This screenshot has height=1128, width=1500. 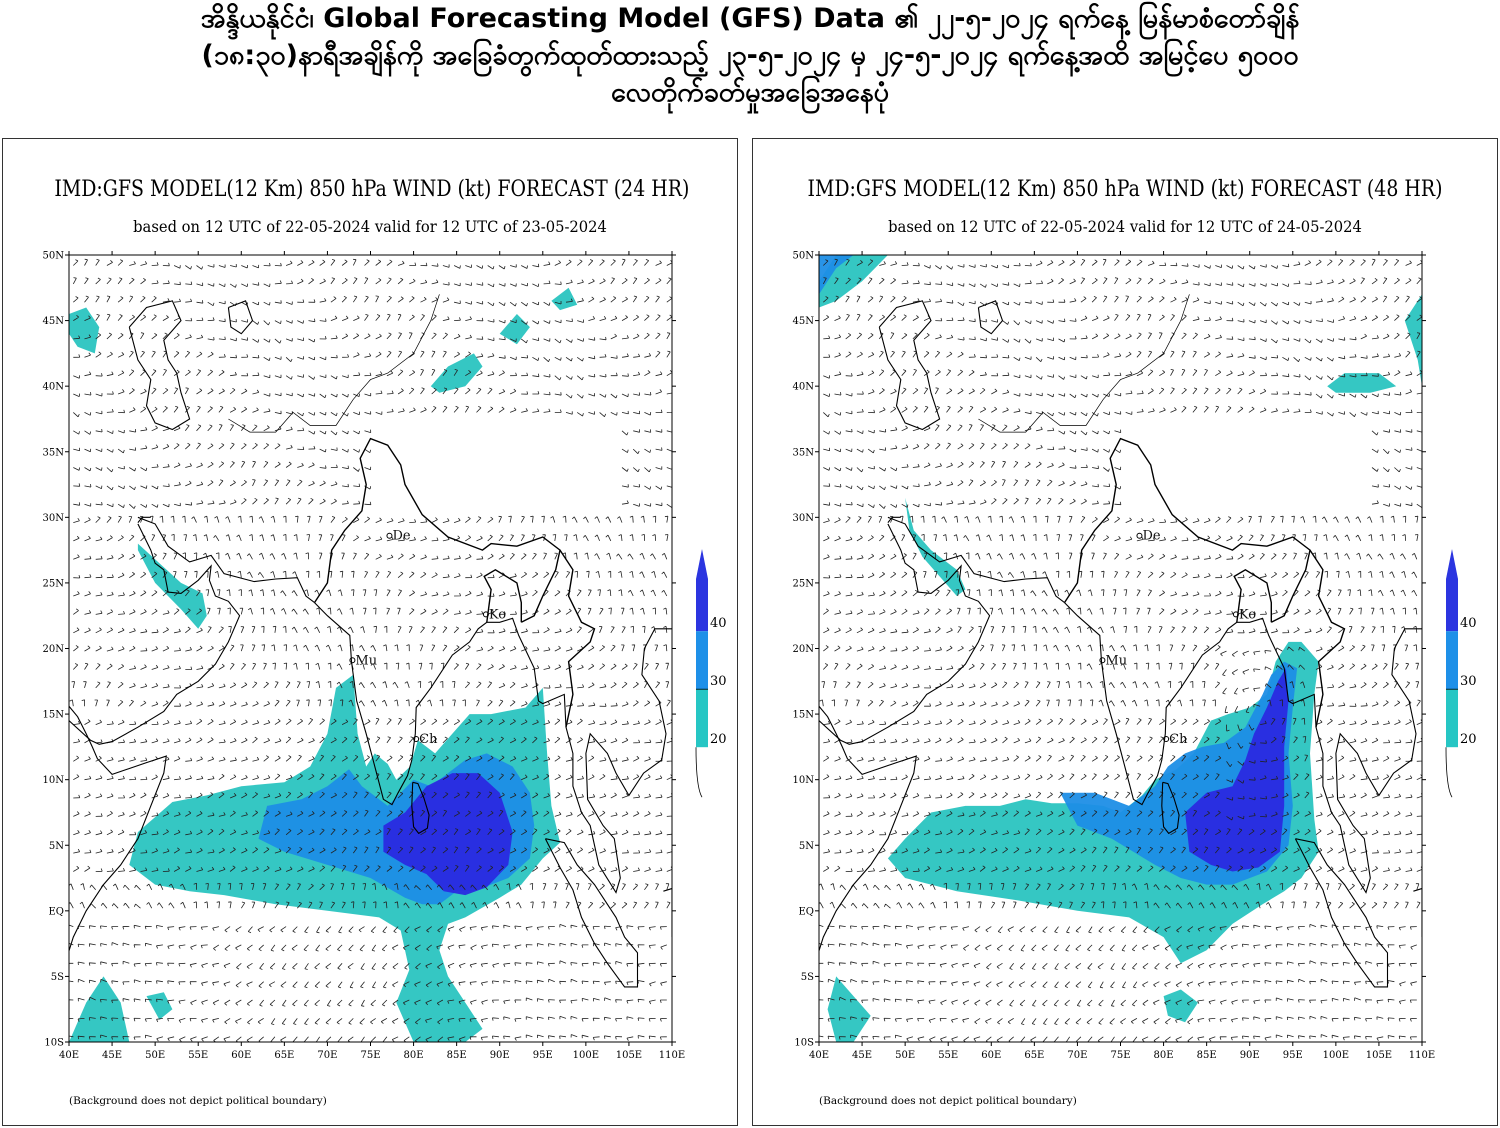 What do you see at coordinates (862, 1055) in the screenshot?
I see `lon-label: 45E` at bounding box center [862, 1055].